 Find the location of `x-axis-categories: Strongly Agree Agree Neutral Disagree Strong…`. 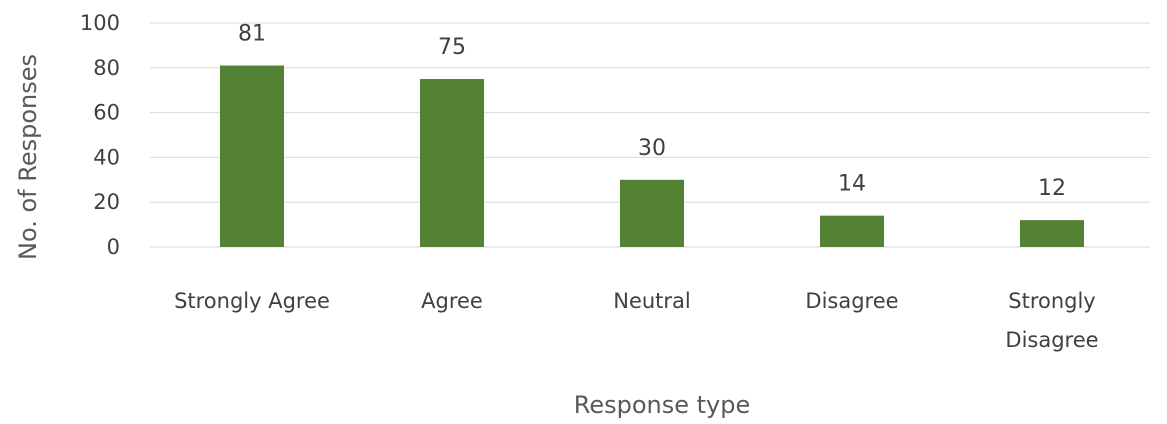

x-axis-categories: Strongly Agree Agree Neutral Disagree Strong… is located at coordinates (636, 320).